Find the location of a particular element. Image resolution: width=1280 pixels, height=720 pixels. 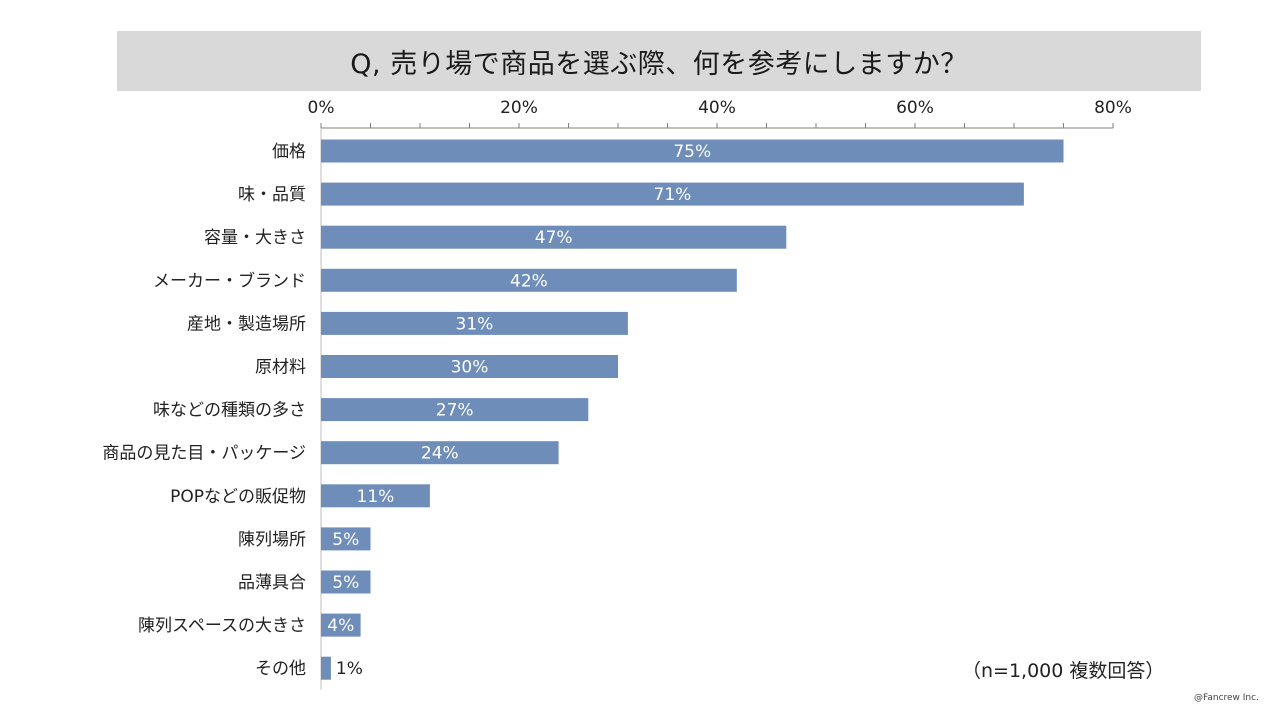

x-tick-label: 80% is located at coordinates (1113, 108).